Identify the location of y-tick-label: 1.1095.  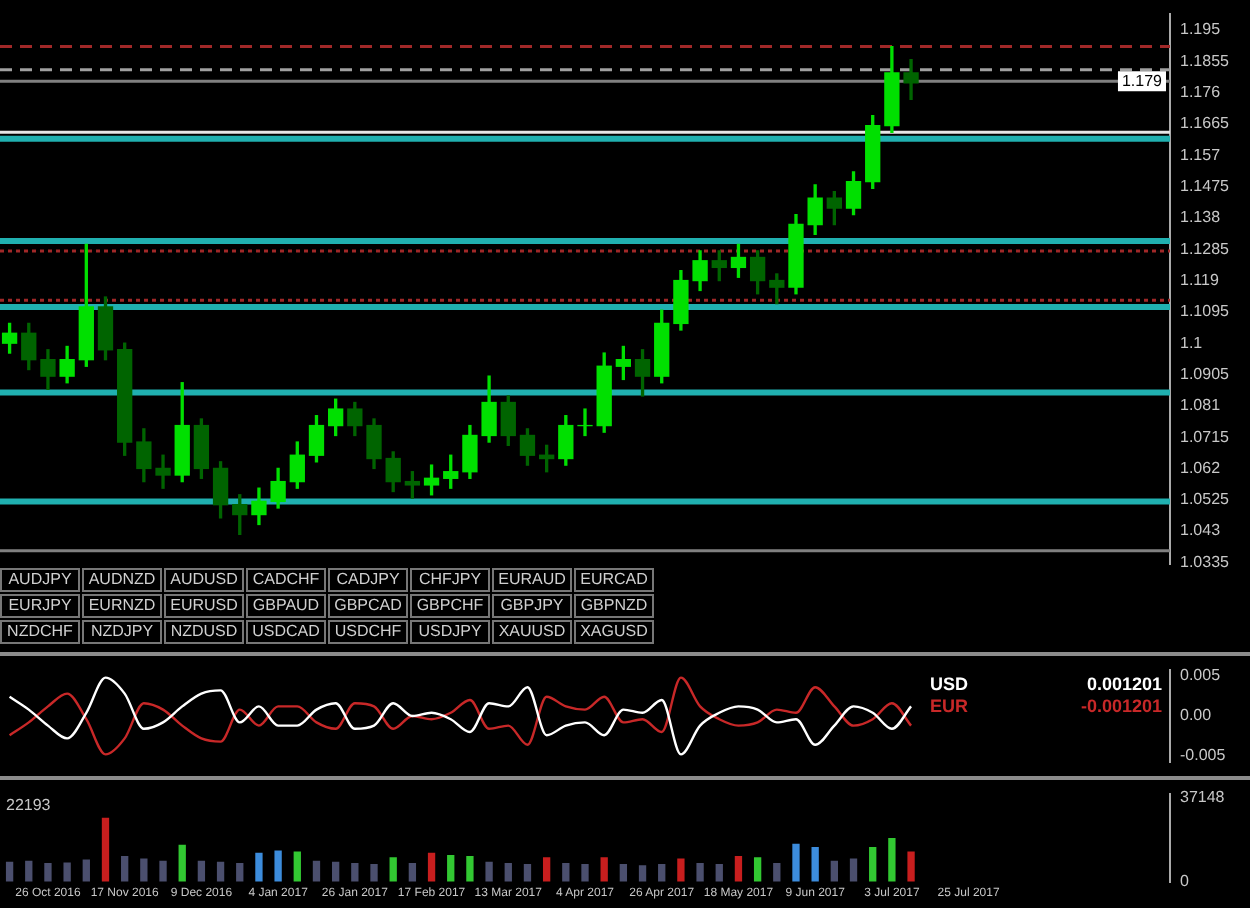
(1205, 311).